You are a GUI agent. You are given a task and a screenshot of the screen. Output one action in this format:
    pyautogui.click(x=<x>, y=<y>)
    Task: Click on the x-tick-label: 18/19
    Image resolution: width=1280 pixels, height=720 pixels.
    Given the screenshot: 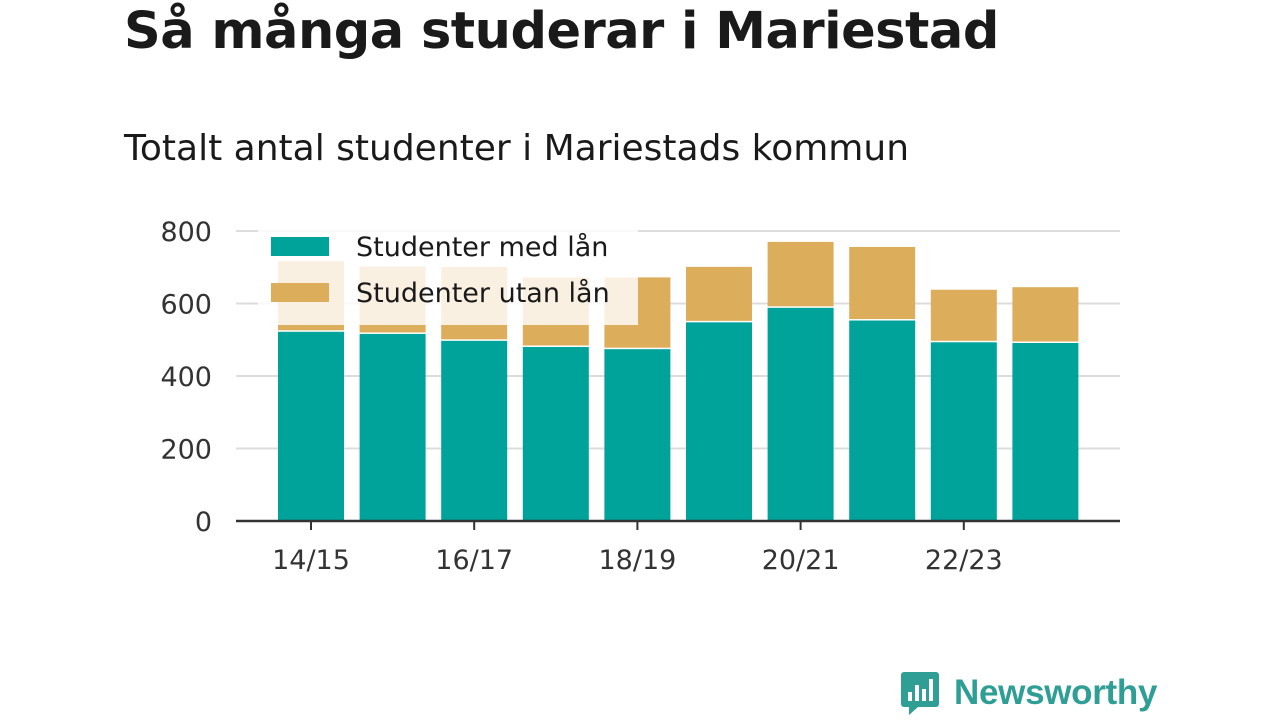 What is the action you would take?
    pyautogui.click(x=637, y=560)
    